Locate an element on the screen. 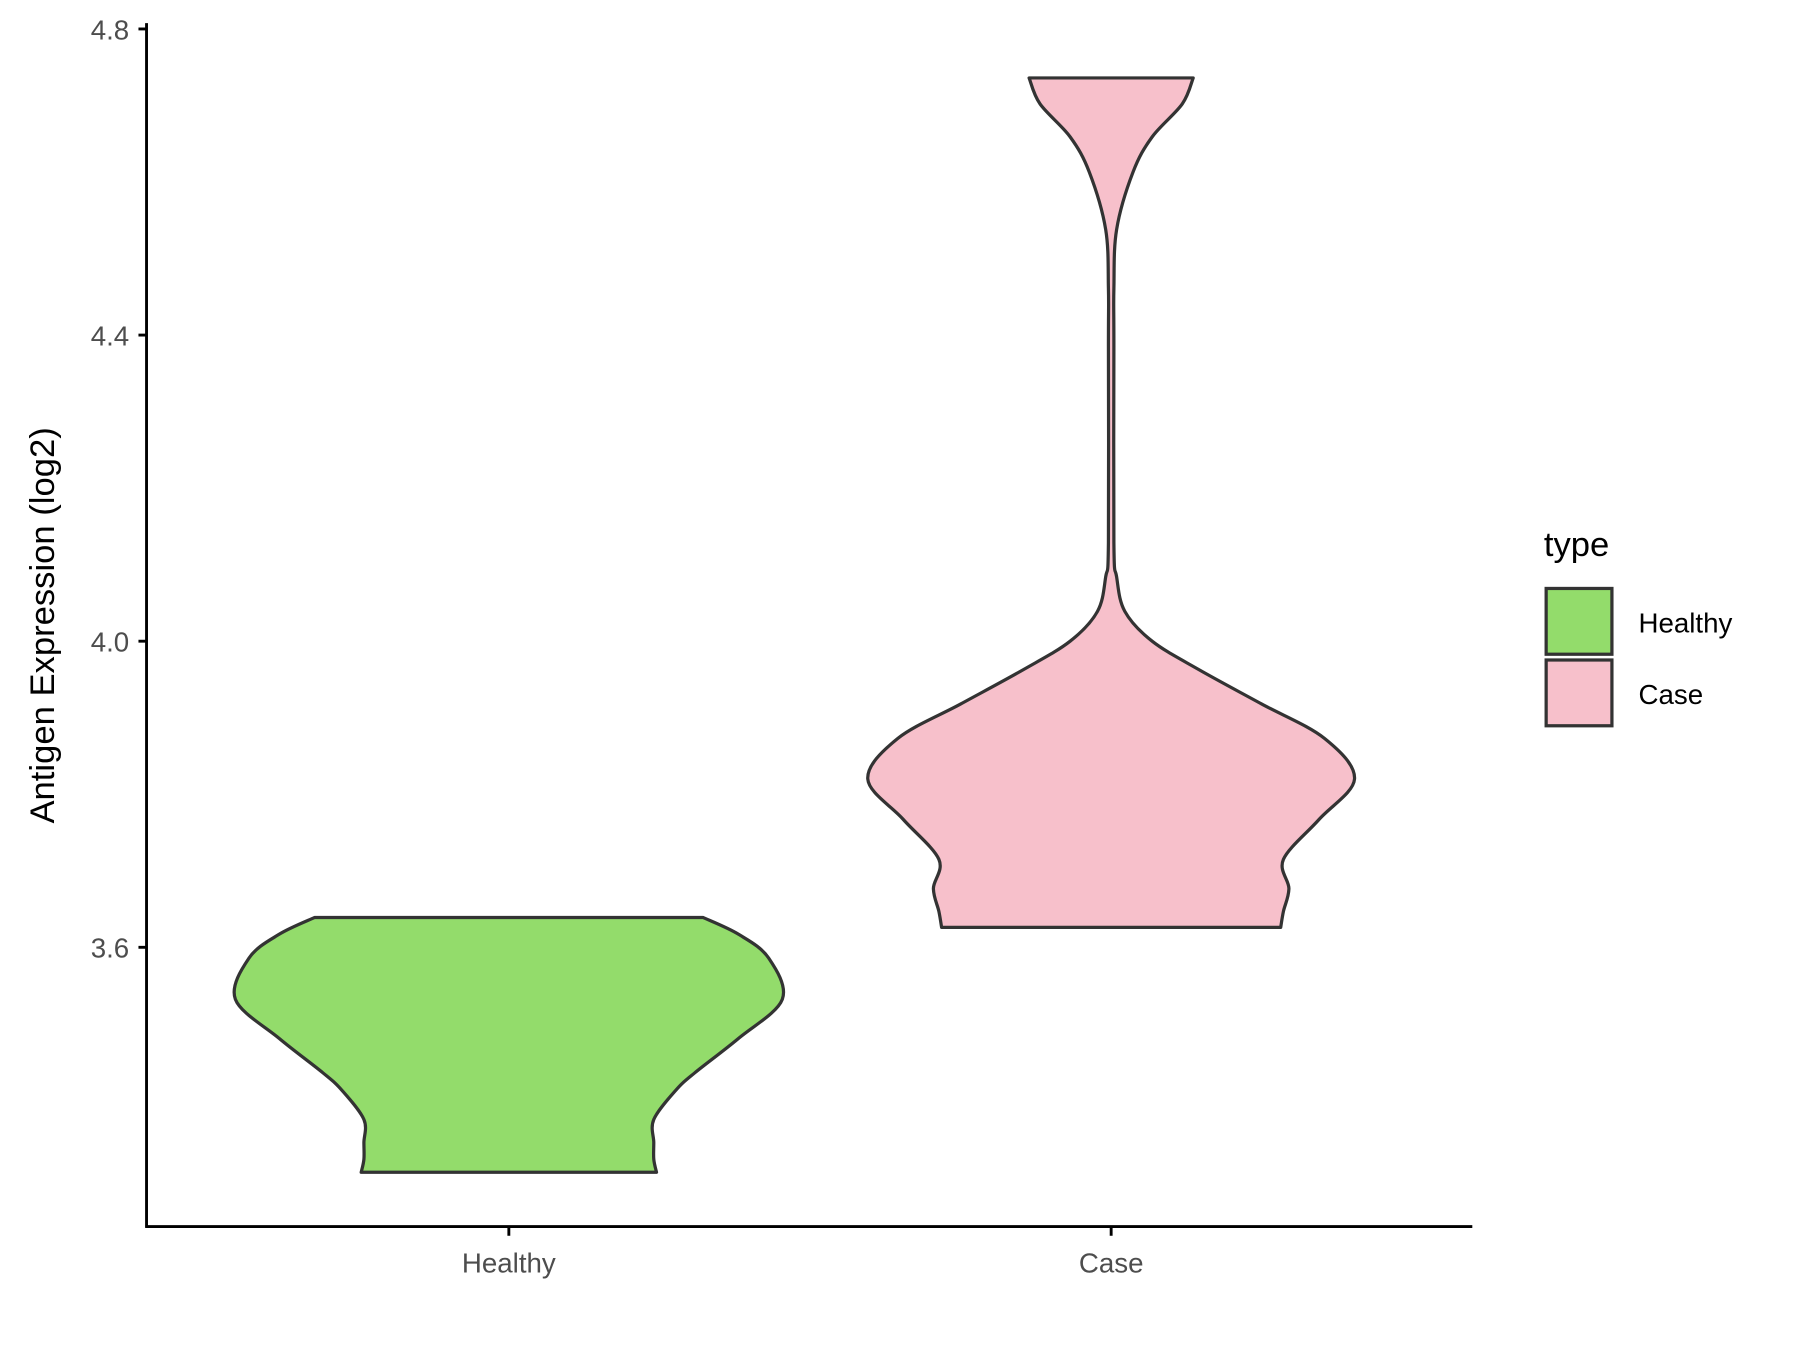  x-tick-label: Case is located at coordinates (1111, 1263).